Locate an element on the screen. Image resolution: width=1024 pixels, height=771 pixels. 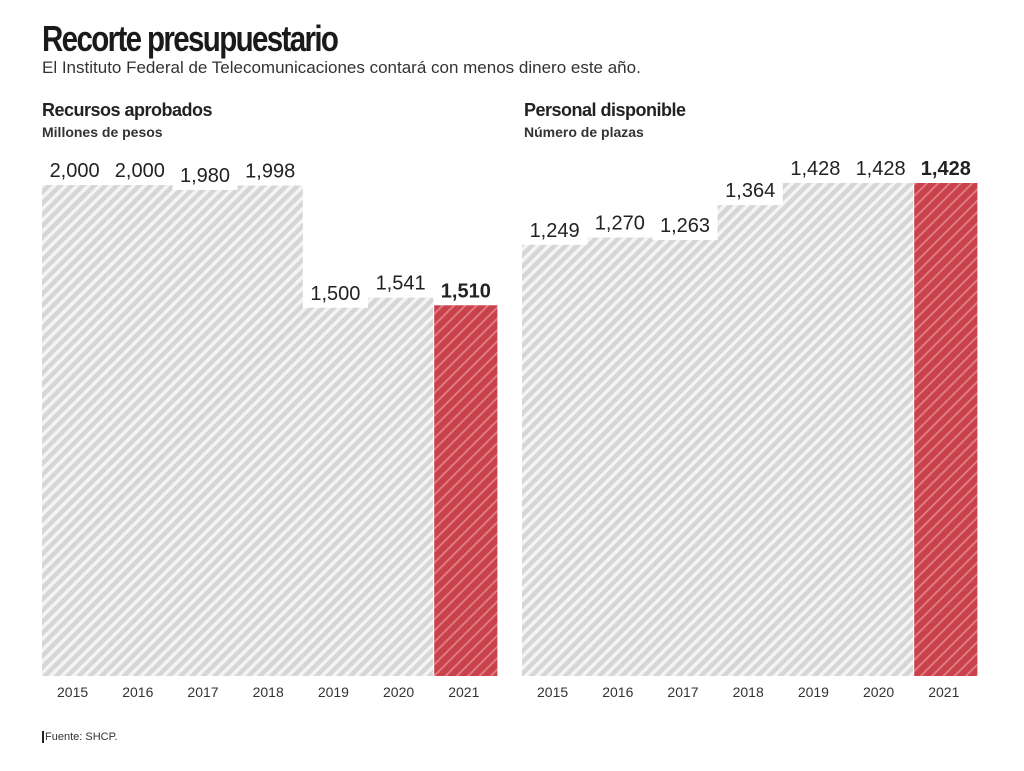
data-label-2017: 1,263 is located at coordinates (685, 226).